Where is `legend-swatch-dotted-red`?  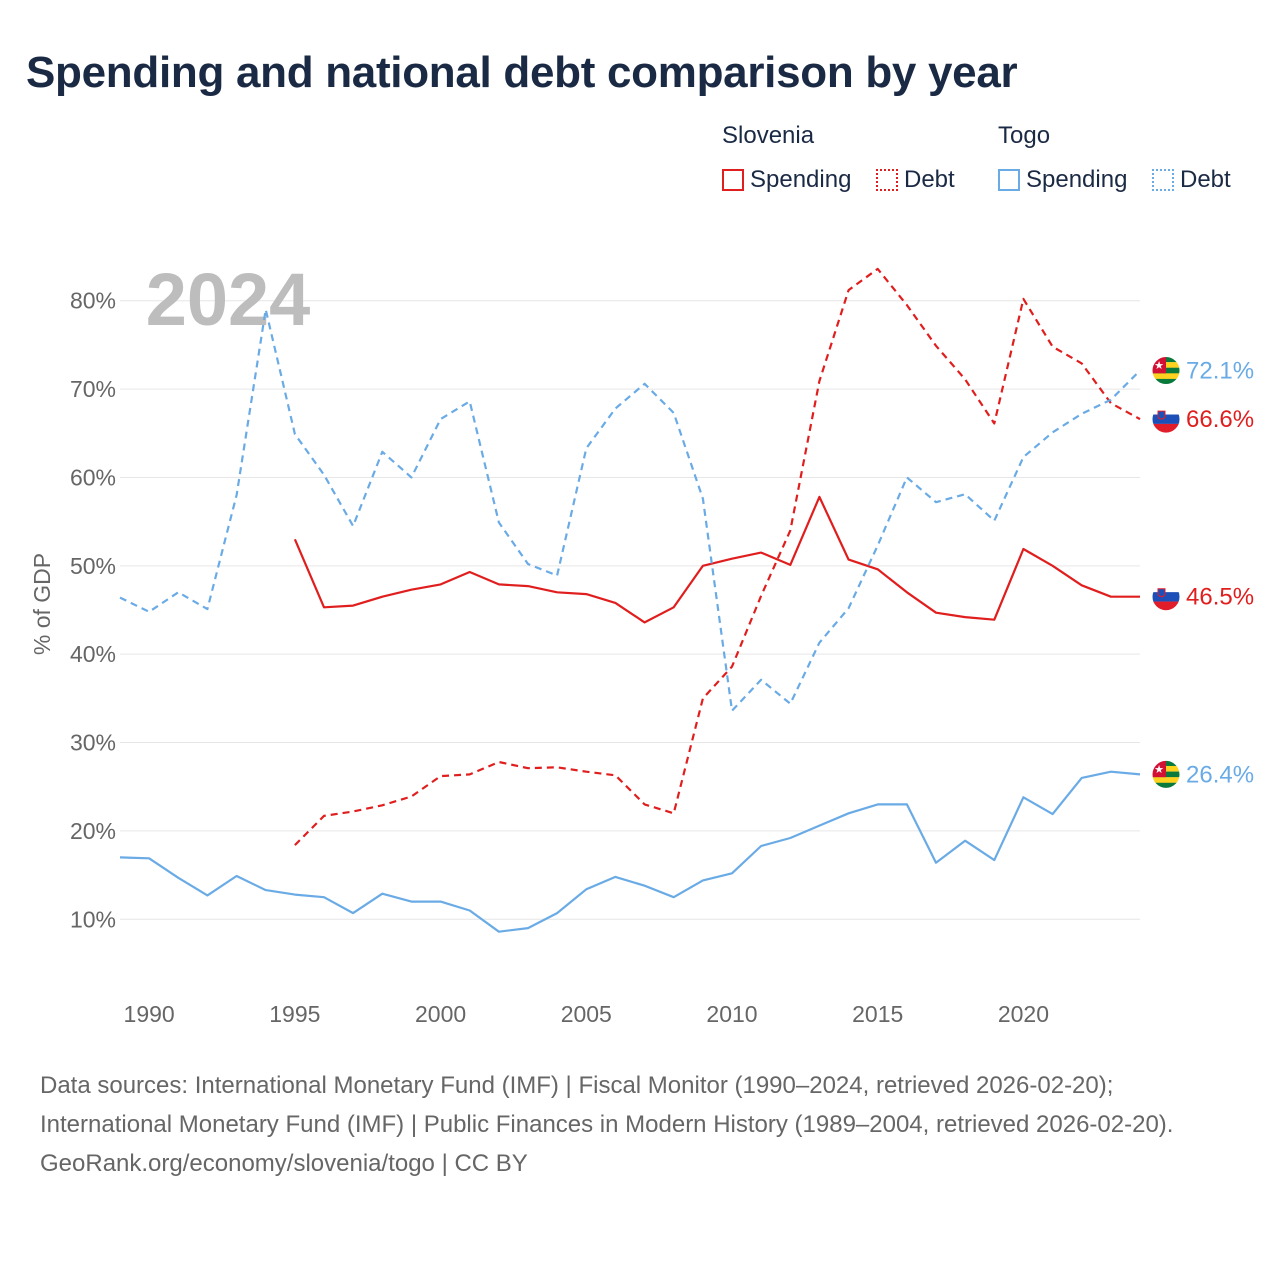
legend-swatch-dotted-red is located at coordinates (887, 180).